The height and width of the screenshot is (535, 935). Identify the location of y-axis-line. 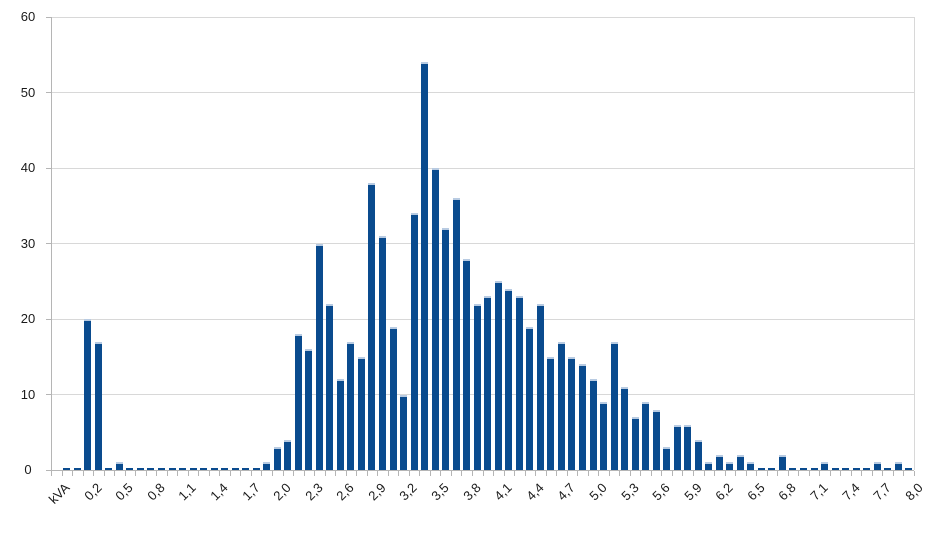
(51, 246).